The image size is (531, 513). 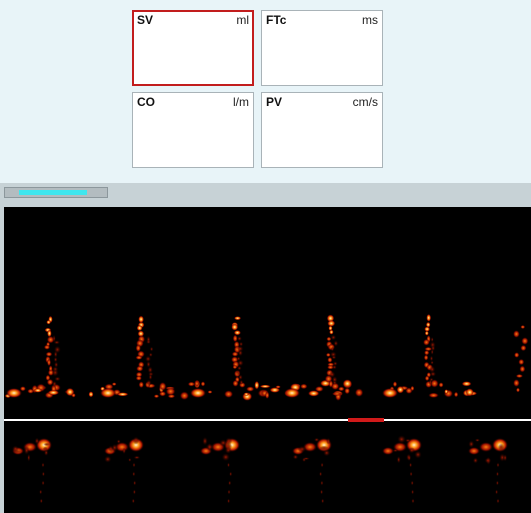 I want to click on sv-tile: SV ml, so click(x=193, y=48).